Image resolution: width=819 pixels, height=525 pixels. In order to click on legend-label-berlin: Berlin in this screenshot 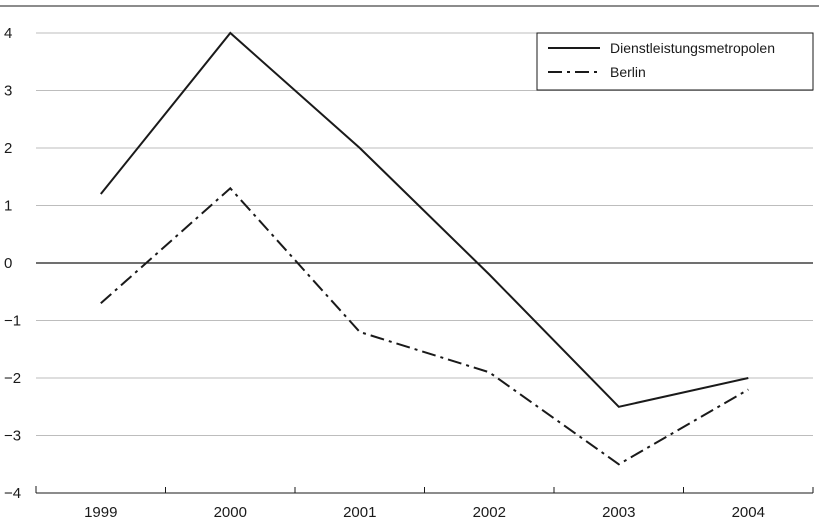, I will do `click(628, 72)`.